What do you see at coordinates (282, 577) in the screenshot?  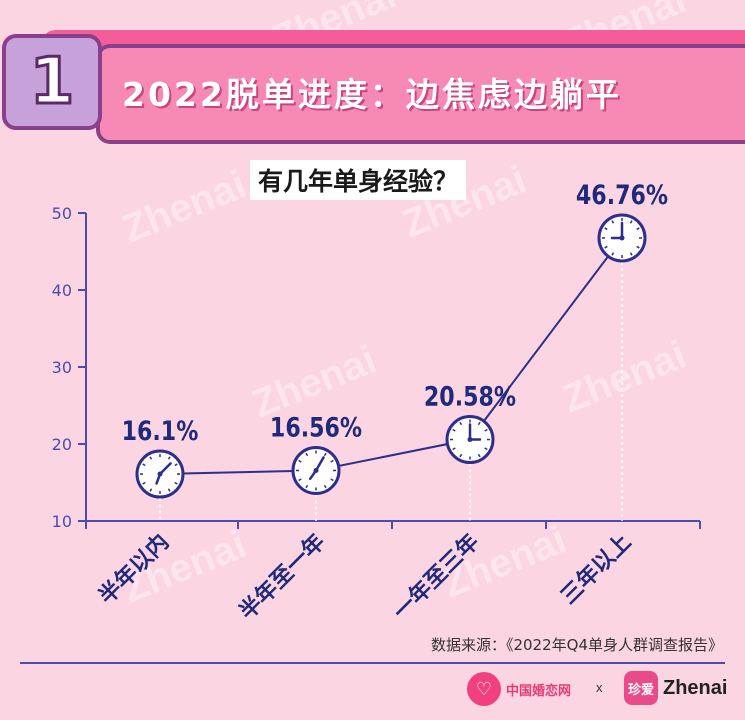 I see `x-tick-label: 半年至一年` at bounding box center [282, 577].